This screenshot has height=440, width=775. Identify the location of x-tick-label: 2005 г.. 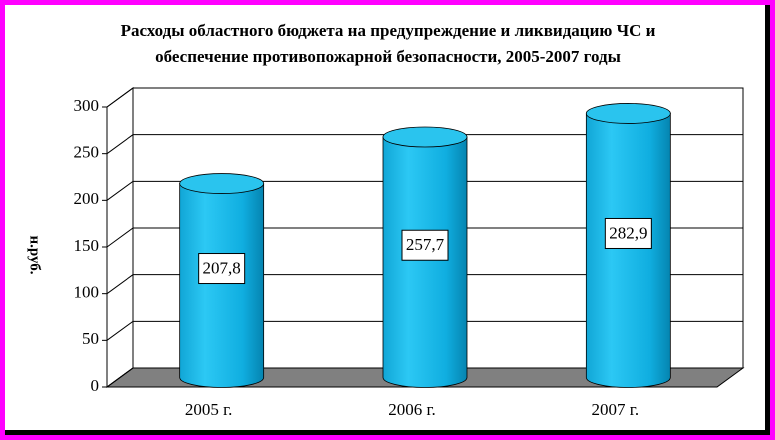
(209, 409).